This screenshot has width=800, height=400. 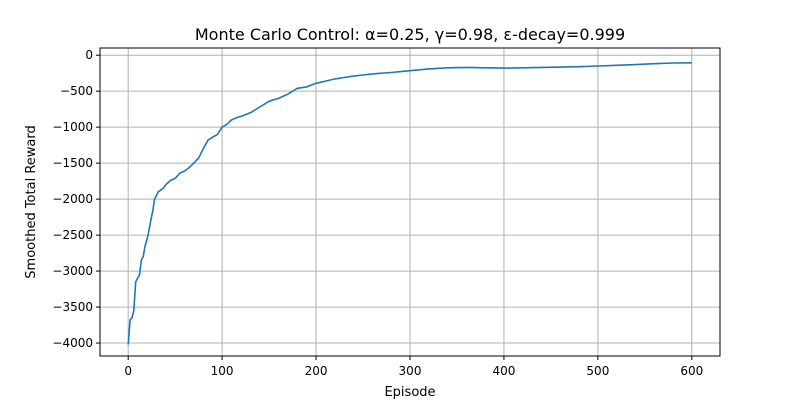 What do you see at coordinates (72, 127) in the screenshot?
I see `y-tick-label: −1000` at bounding box center [72, 127].